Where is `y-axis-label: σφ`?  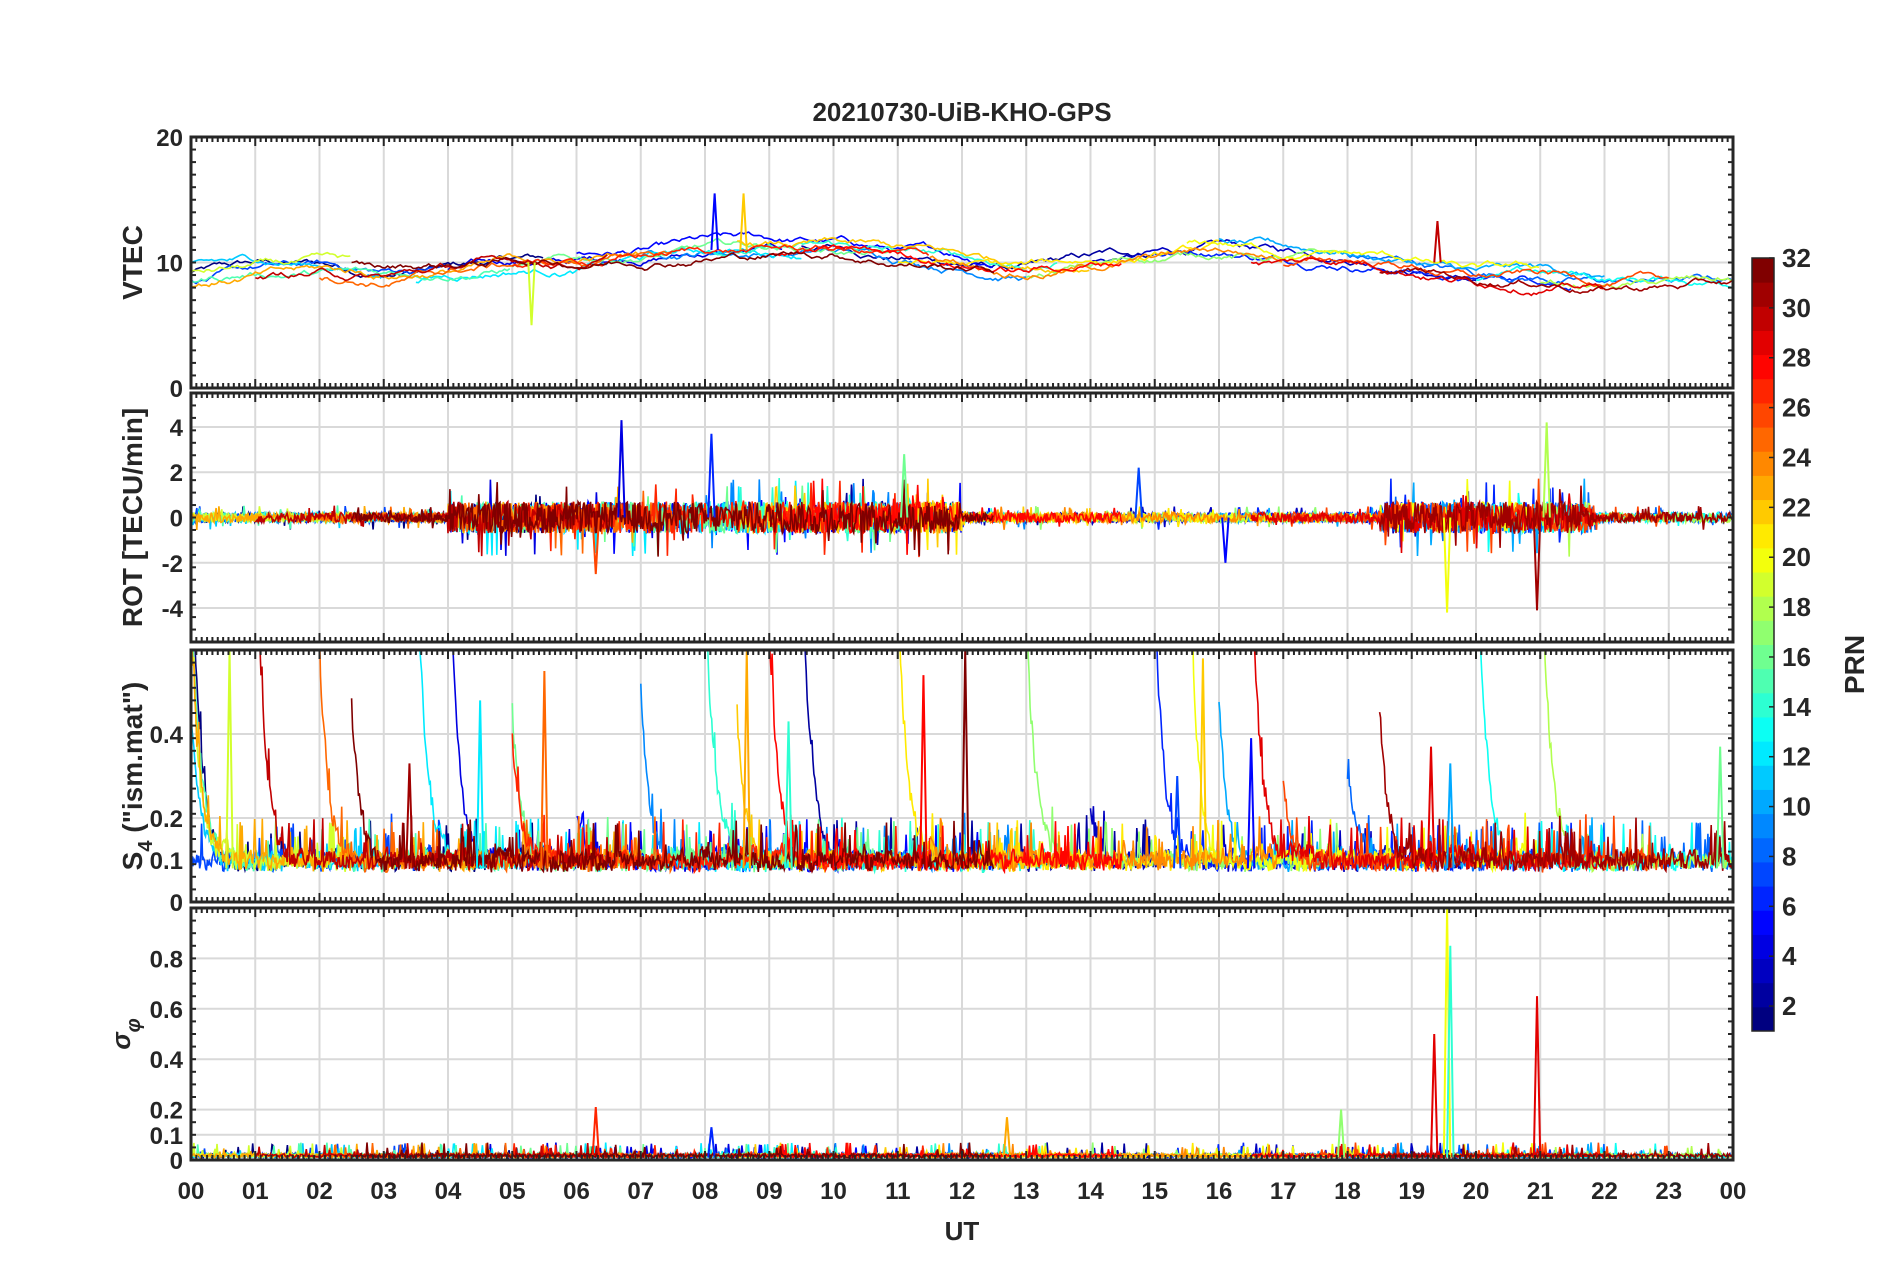
y-axis-label: σφ is located at coordinates (125, 1033).